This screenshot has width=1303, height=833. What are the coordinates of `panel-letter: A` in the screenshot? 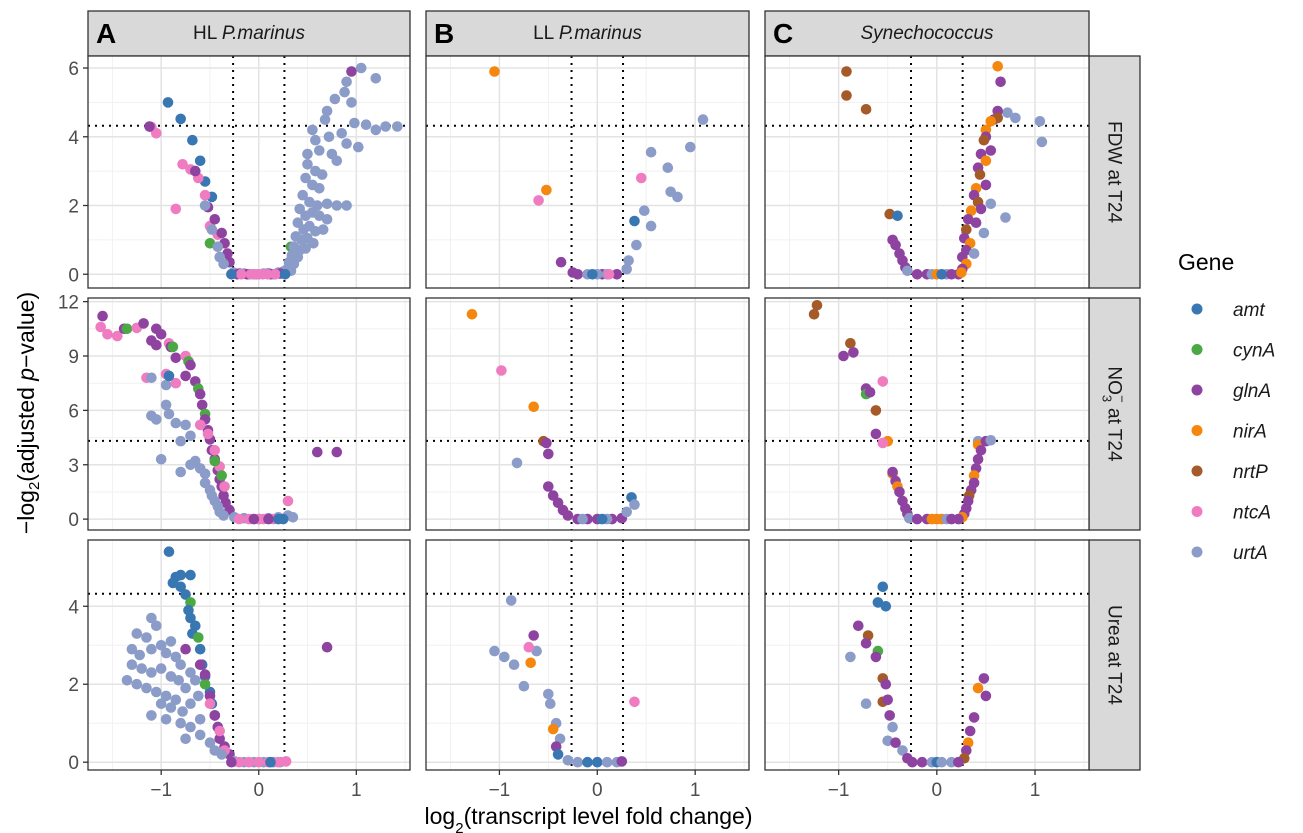 It's located at (106, 33).